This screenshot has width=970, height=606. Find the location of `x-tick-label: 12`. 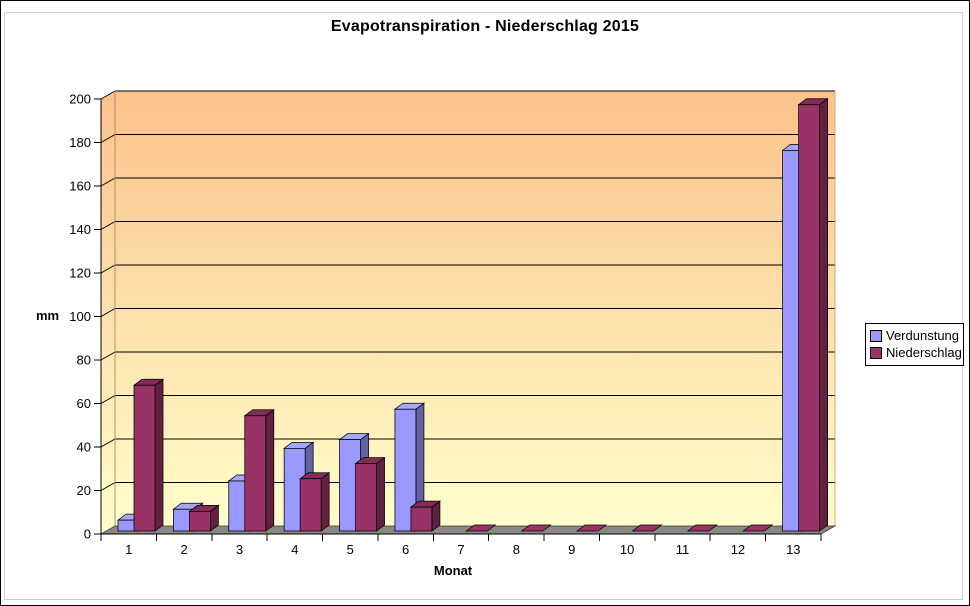

x-tick-label: 12 is located at coordinates (738, 549).